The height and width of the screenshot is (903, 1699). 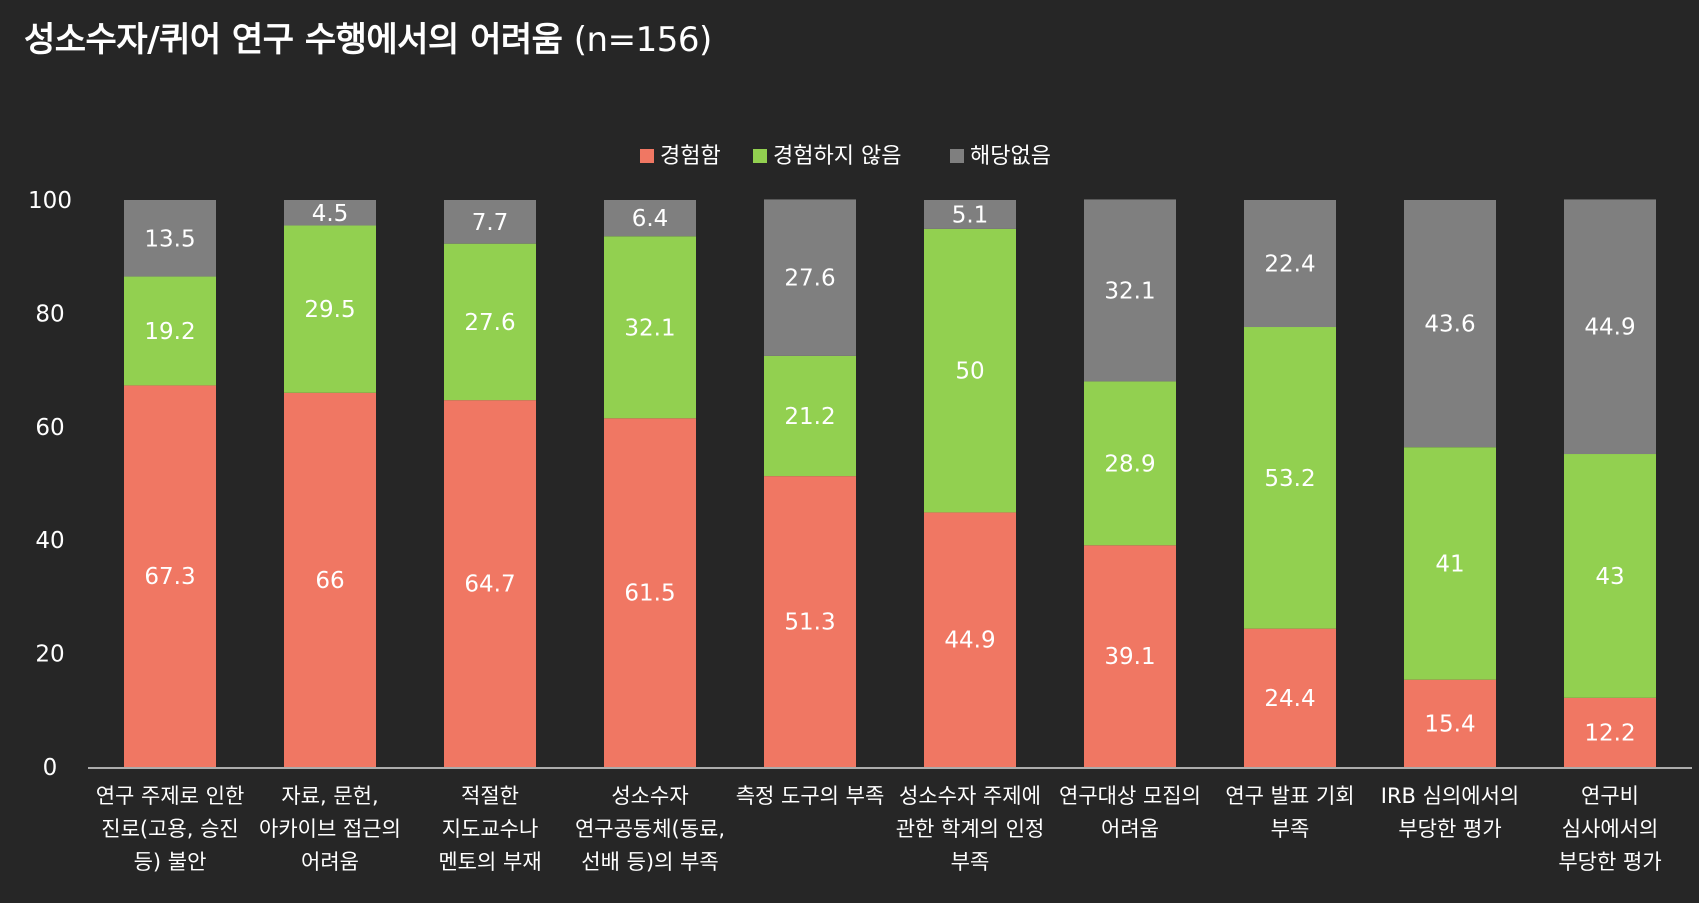 I want to click on data-label-10-series-3: 44.9, so click(x=1609, y=328).